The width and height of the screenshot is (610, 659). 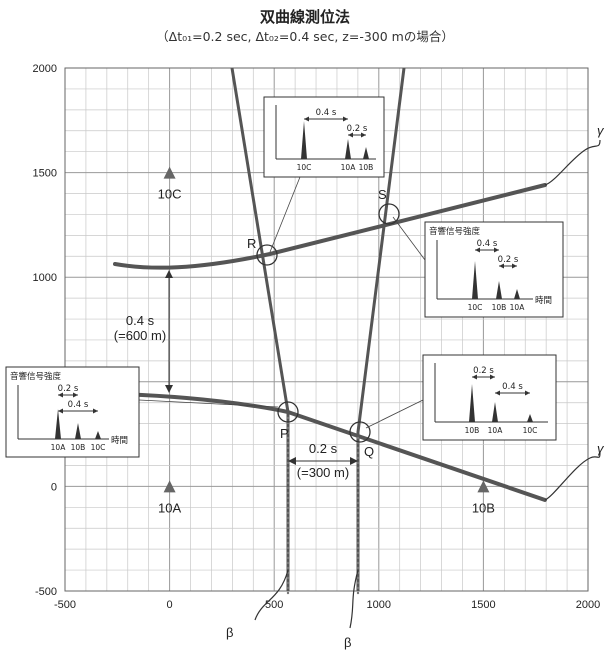 I want to click on x-tick-label: 1000, so click(x=379, y=605).